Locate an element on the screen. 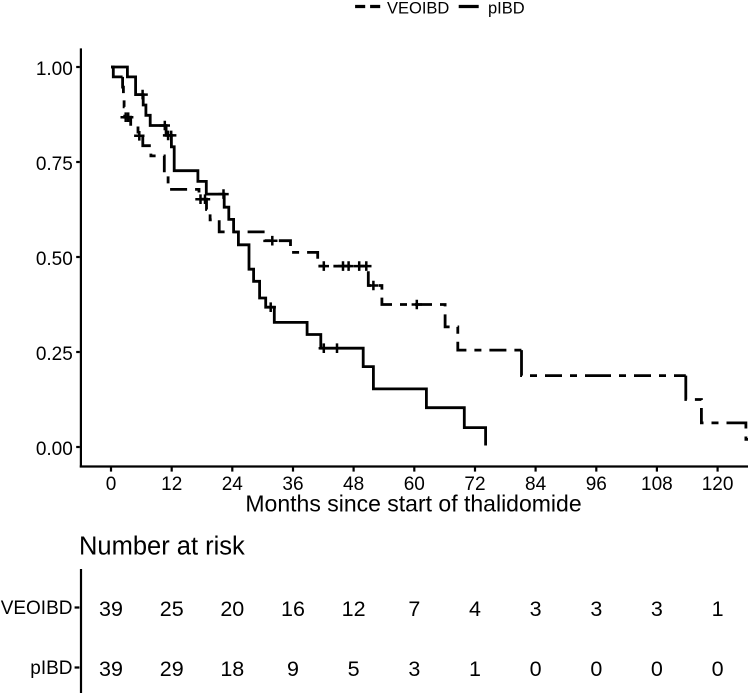  svg-text: 25 is located at coordinates (172, 609).